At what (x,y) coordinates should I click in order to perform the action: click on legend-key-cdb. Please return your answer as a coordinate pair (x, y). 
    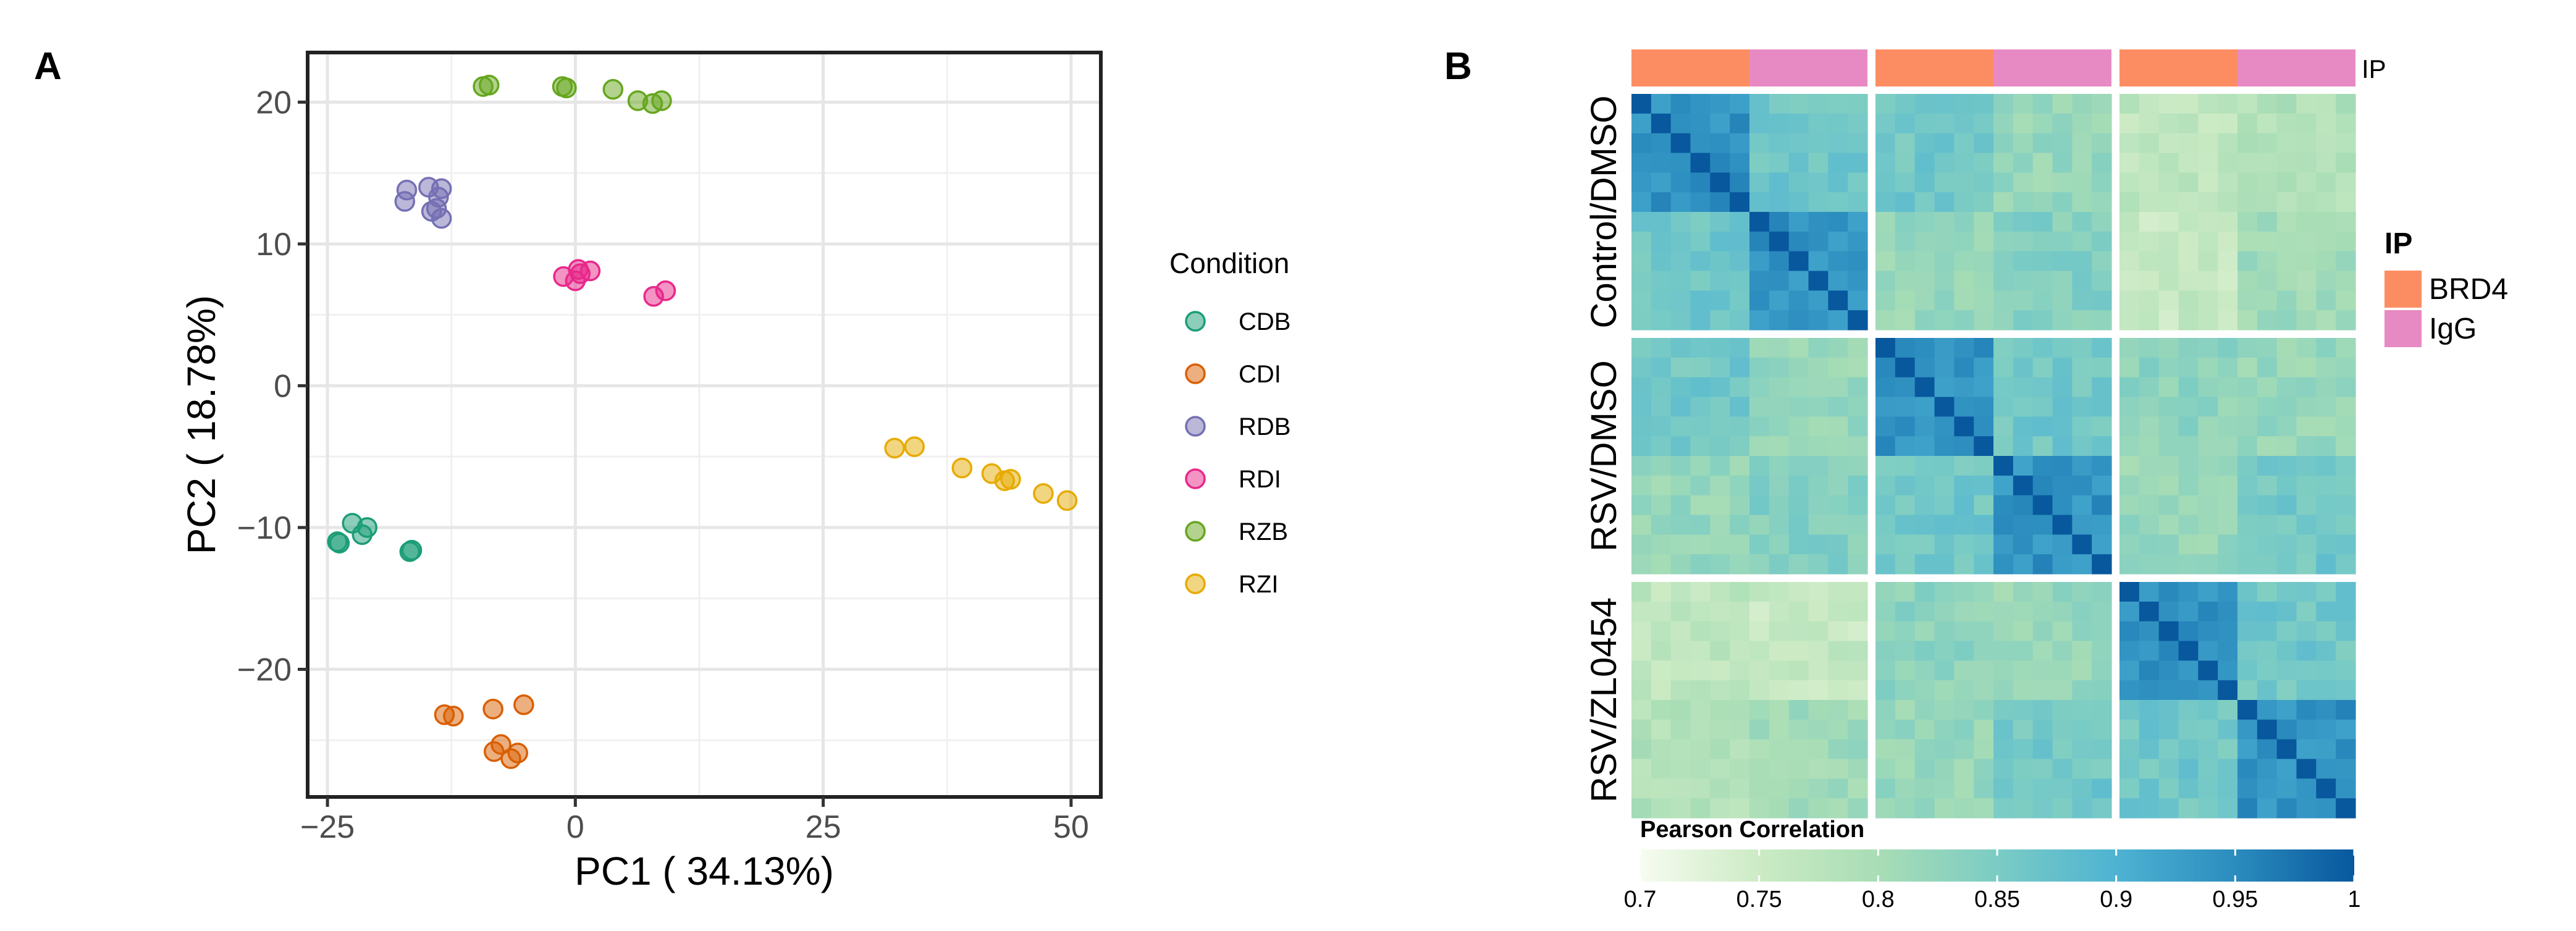
    Looking at the image, I should click on (1195, 321).